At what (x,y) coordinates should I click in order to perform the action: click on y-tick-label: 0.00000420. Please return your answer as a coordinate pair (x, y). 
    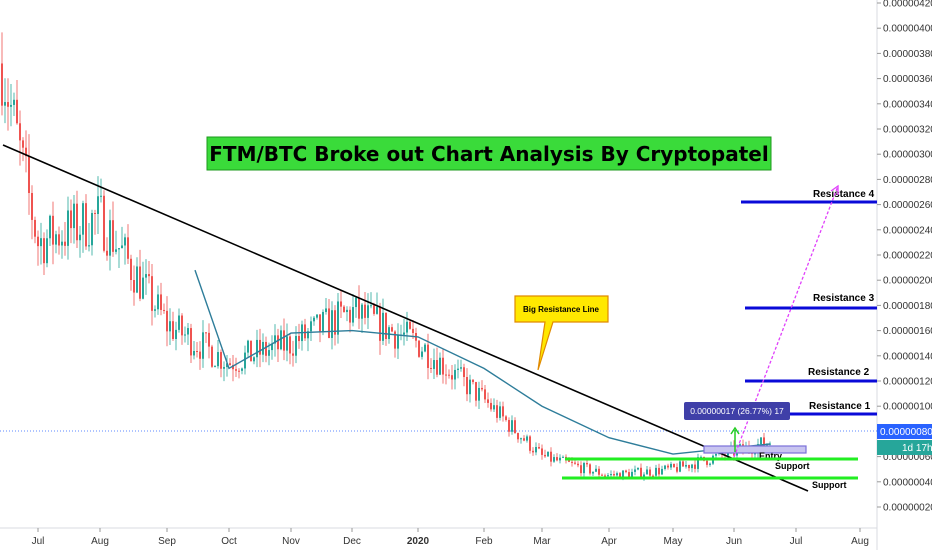
    Looking at the image, I should click on (907, 5).